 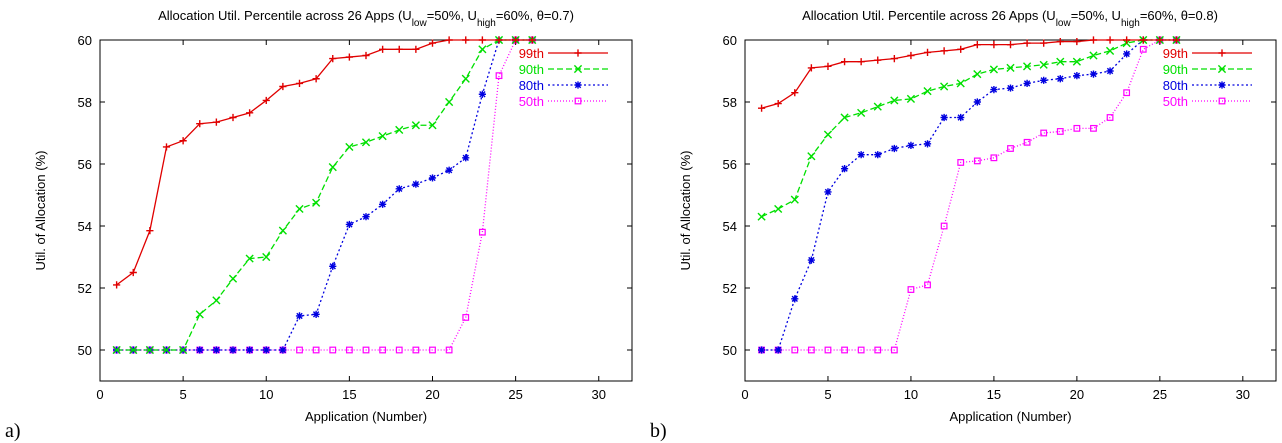 What do you see at coordinates (531, 101) in the screenshot?
I see `legend-label: 50th` at bounding box center [531, 101].